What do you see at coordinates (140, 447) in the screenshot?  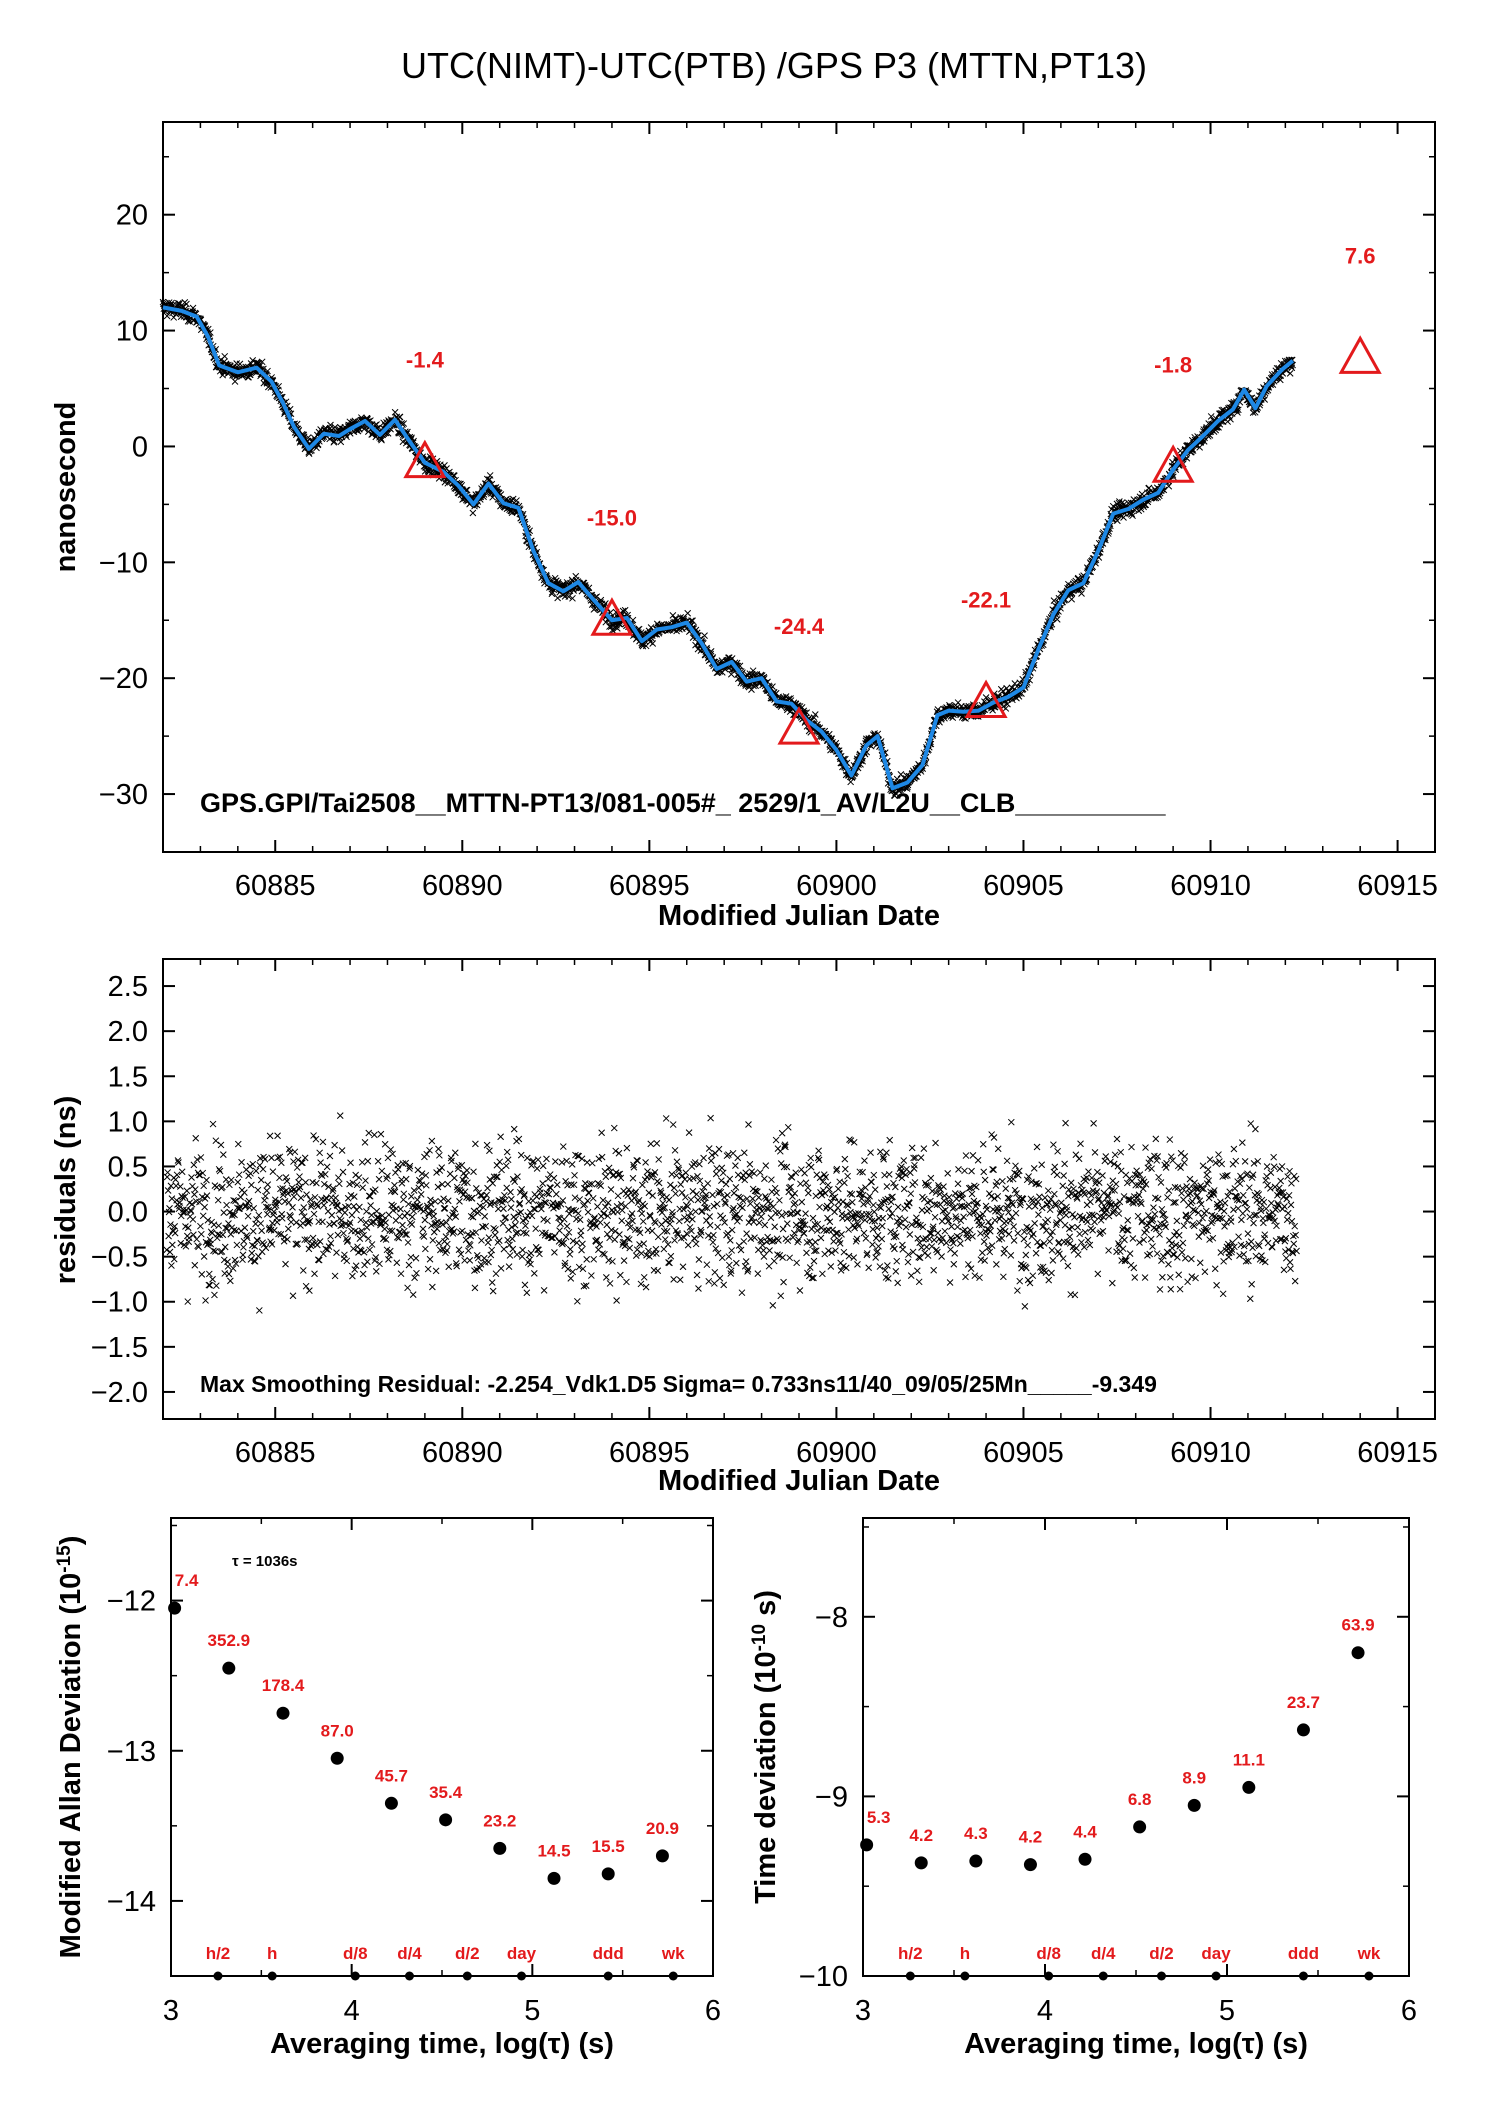 I see `y-tick-label: 0` at bounding box center [140, 447].